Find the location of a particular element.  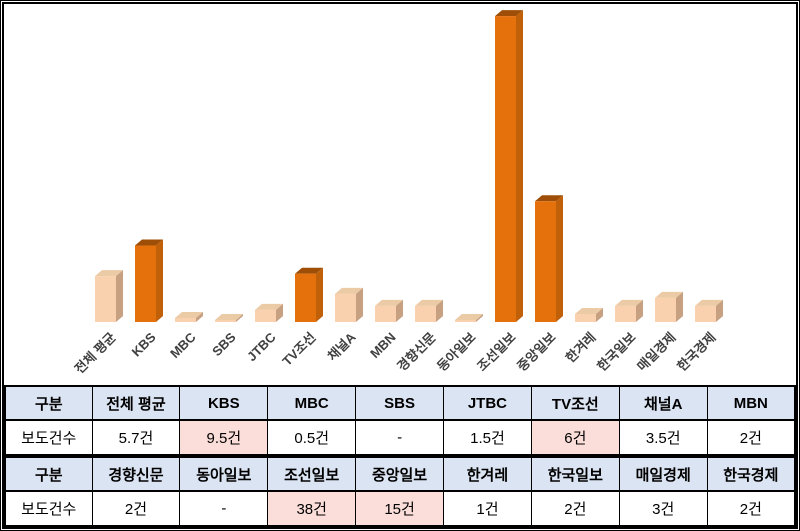

category-label: SBS is located at coordinates (224, 344).